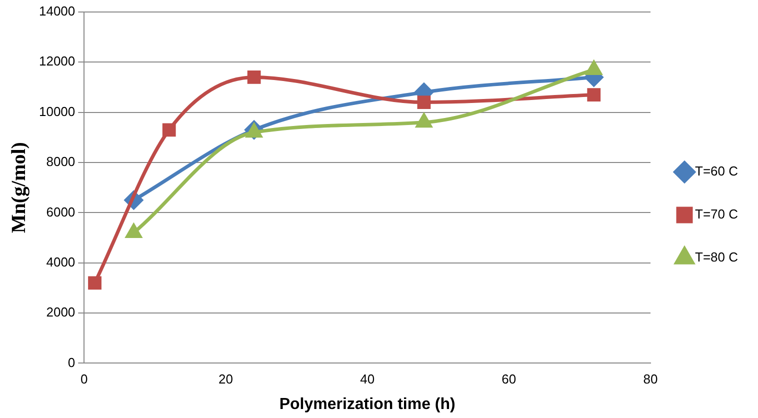 The width and height of the screenshot is (758, 418). Describe the element at coordinates (72, 362) in the screenshot. I see `y-tick-label: 0` at that location.